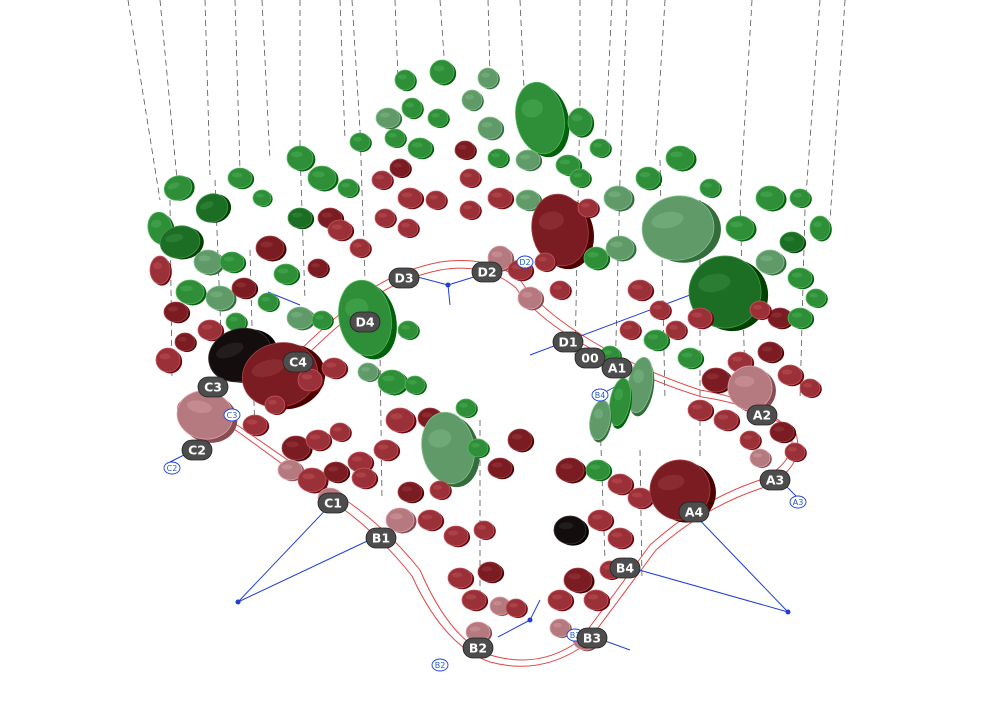  What do you see at coordinates (478, 648) in the screenshot?
I see `node-tag-b2: B2` at bounding box center [478, 648].